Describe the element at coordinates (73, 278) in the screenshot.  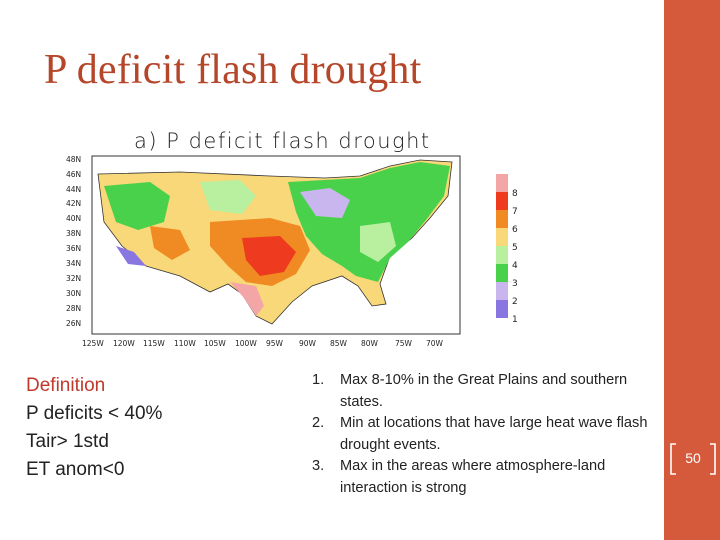
I see `lat-label: 32N` at that location.